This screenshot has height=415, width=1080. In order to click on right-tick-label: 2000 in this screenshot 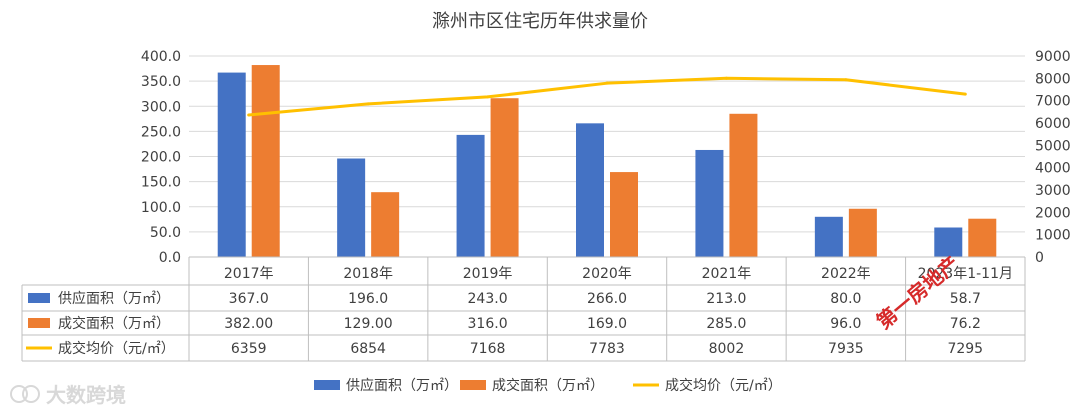, I will do `click(1053, 213)`.